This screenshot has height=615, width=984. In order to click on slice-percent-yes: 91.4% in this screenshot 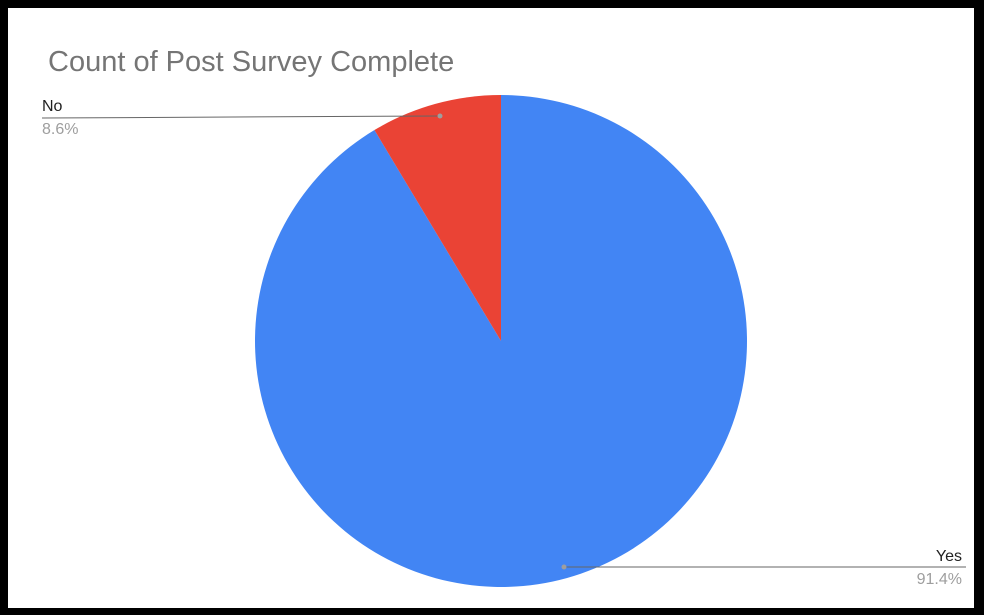, I will do `click(939, 579)`.